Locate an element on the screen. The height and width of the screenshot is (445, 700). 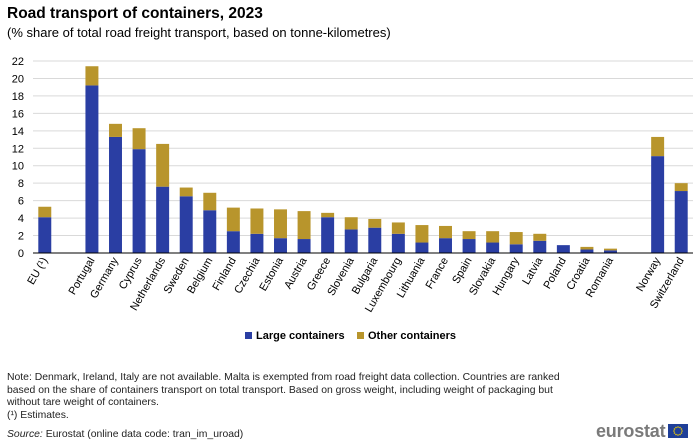
legend-label: Other containers is located at coordinates (412, 336).